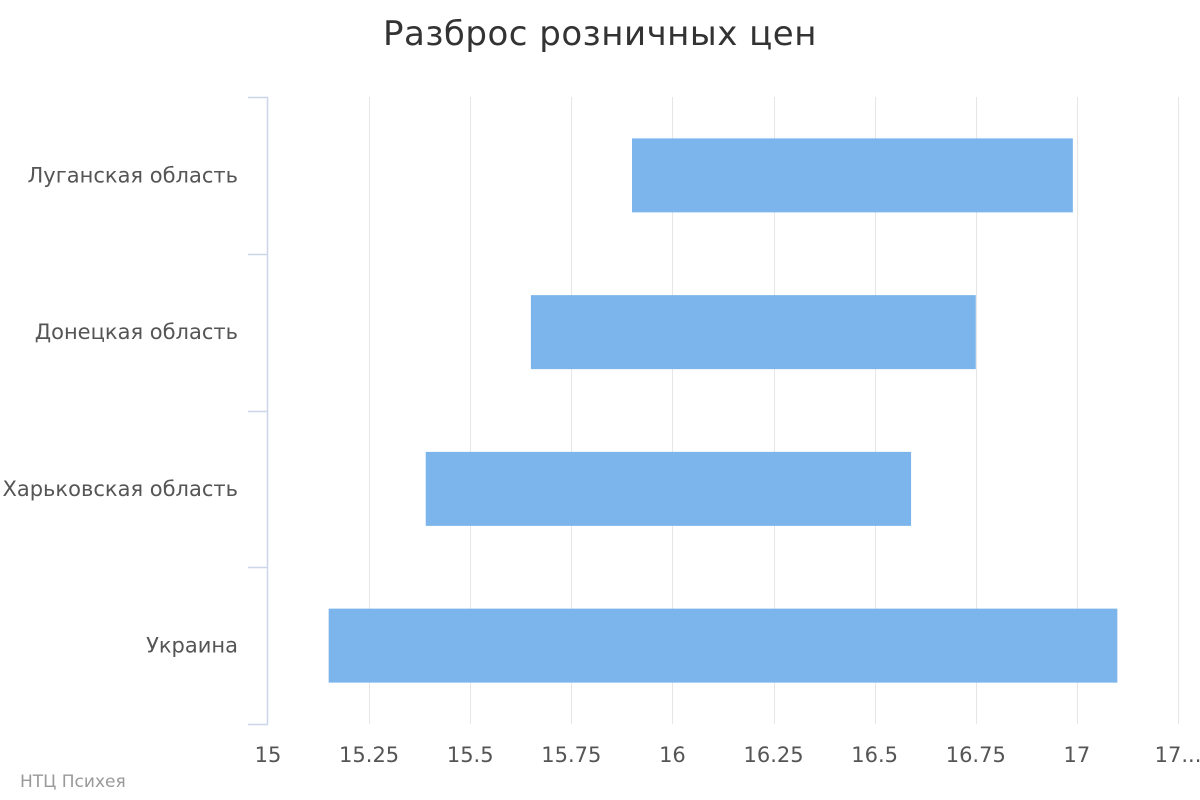  What do you see at coordinates (600, 34) in the screenshot?
I see `chart-title: Разброс розничных цен` at bounding box center [600, 34].